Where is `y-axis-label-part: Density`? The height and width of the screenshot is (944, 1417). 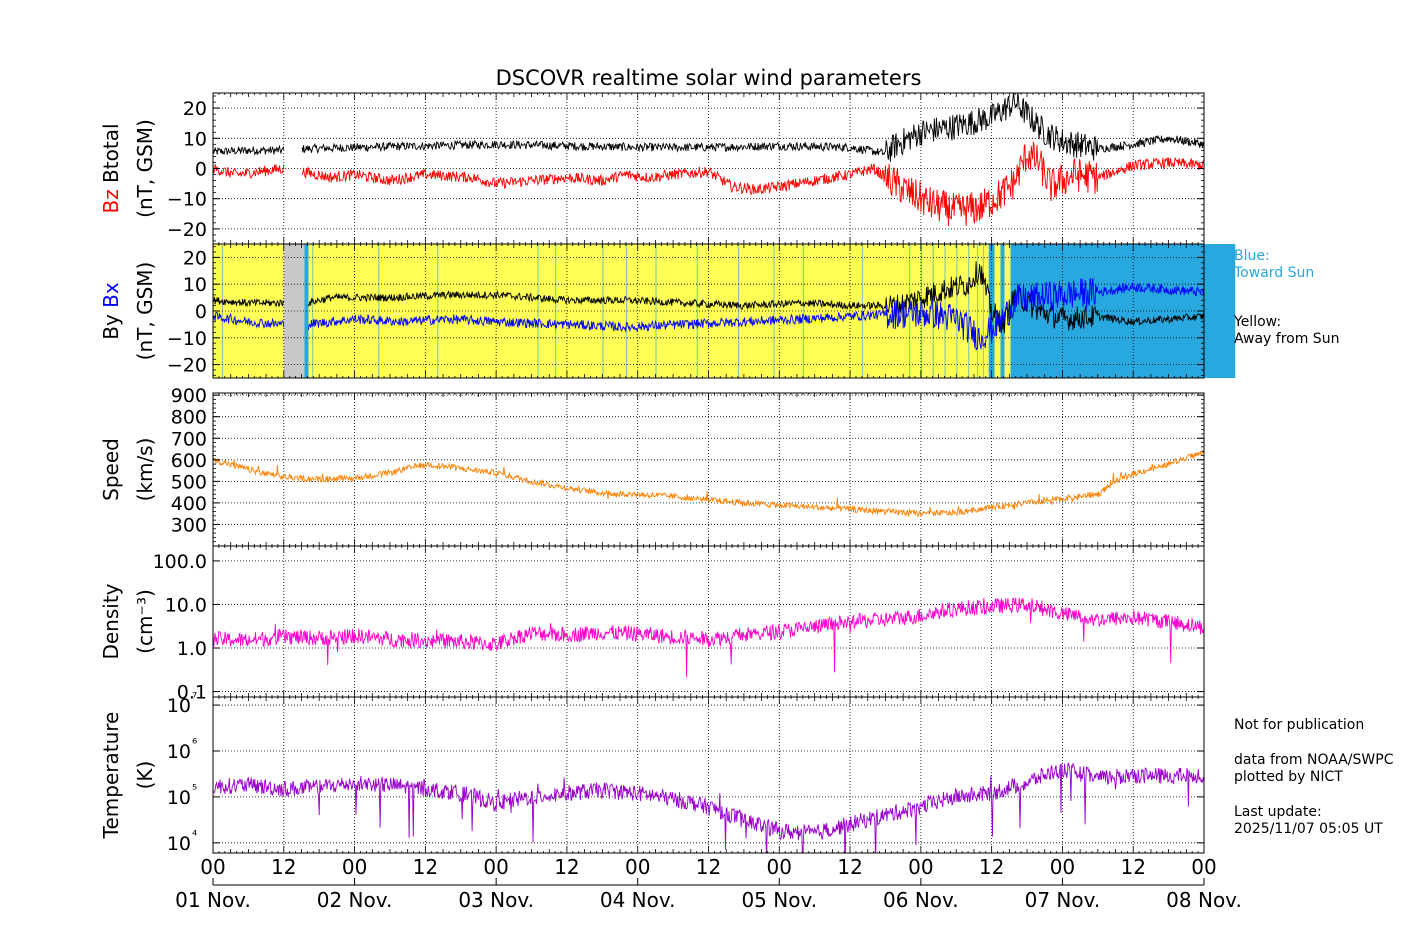
y-axis-label-part: Density is located at coordinates (111, 621).